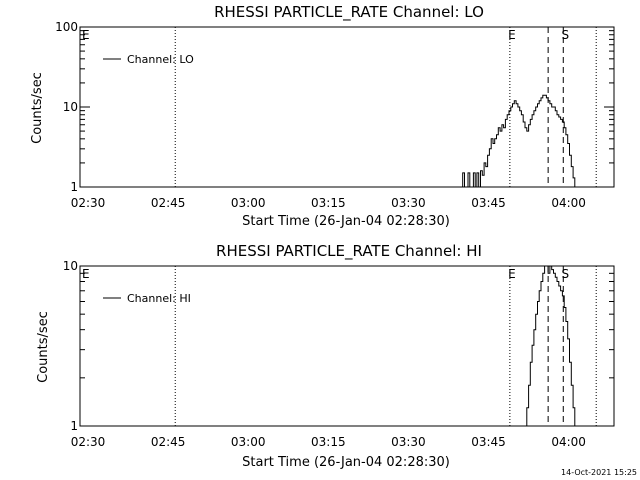 This screenshot has height=480, width=640. Describe the element at coordinates (159, 298) in the screenshot. I see `legend-label: Channel: HI` at that location.